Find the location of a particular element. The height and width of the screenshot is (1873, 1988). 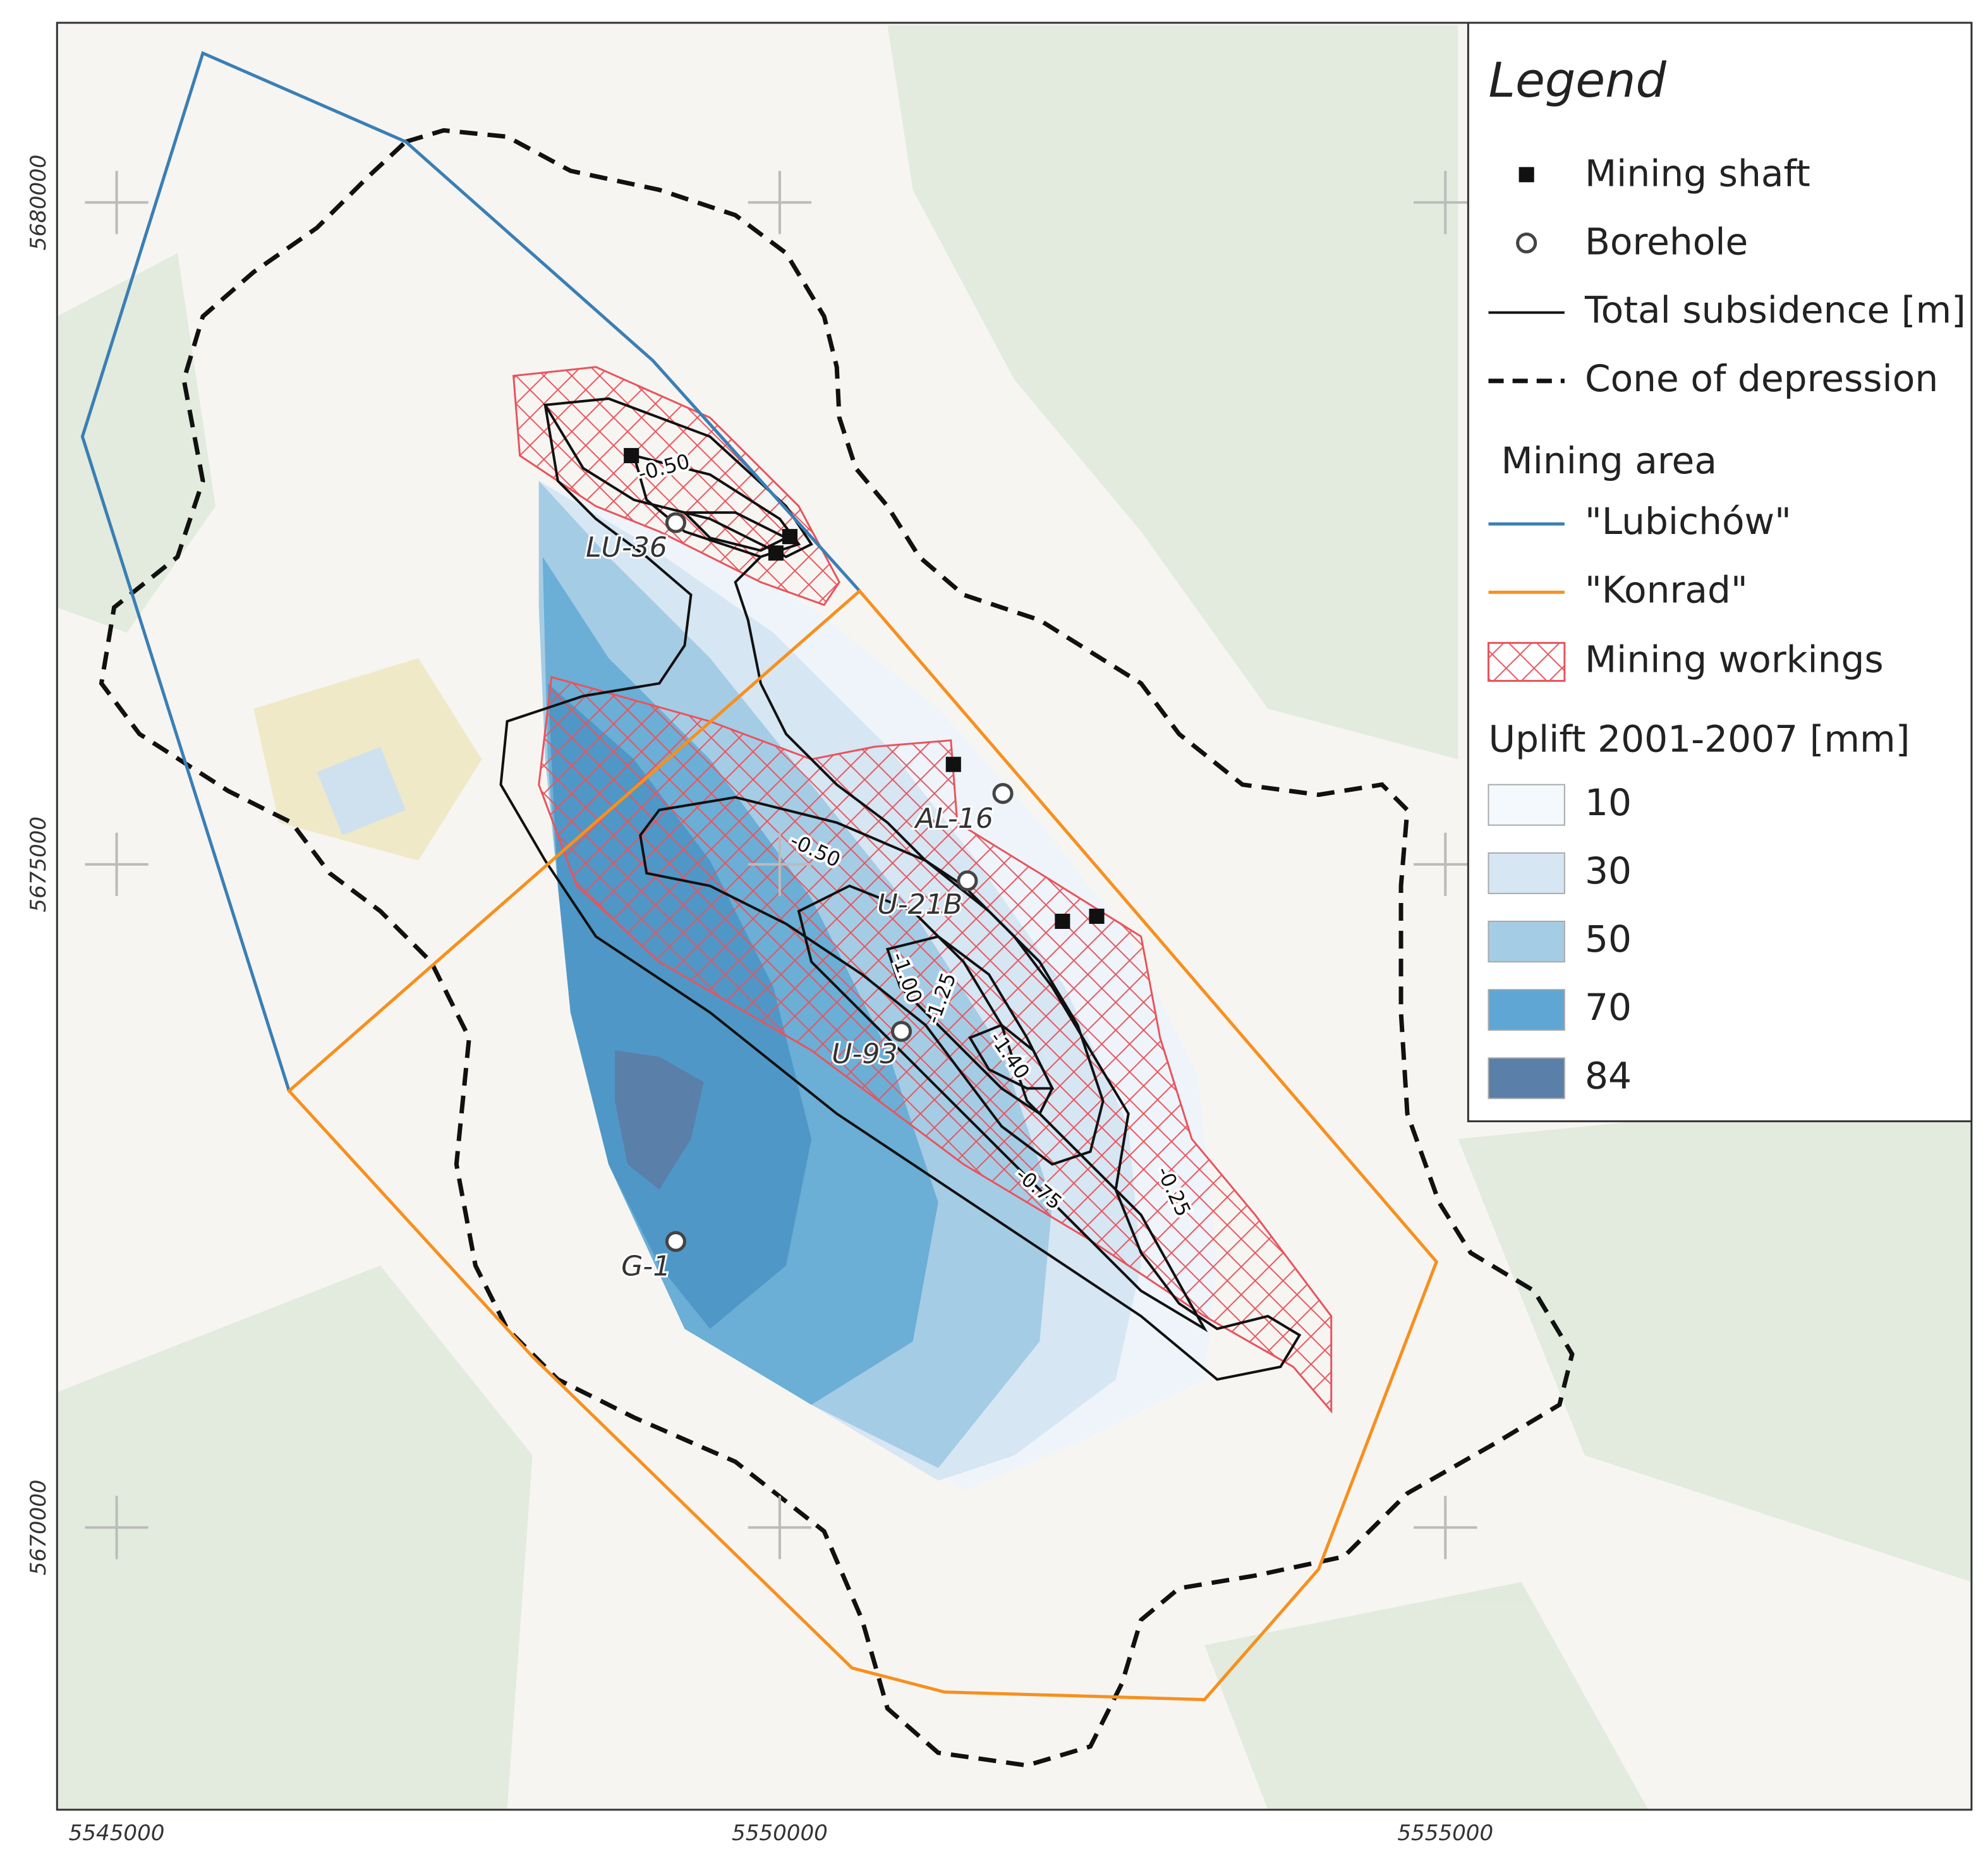

x-coordinate-label: 5545000 is located at coordinates (117, 1833).